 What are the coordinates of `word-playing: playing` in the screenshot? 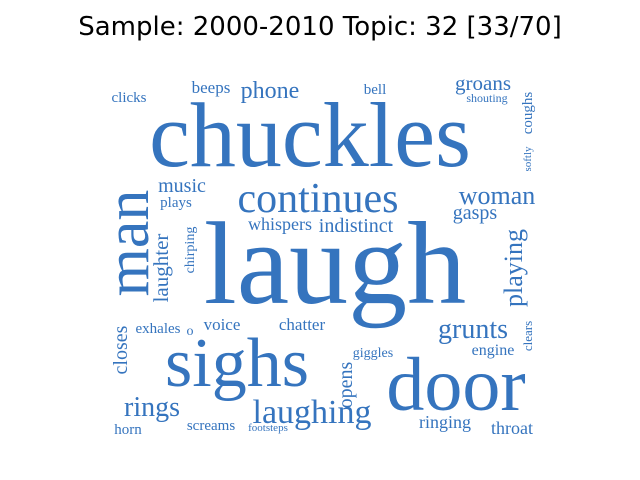 It's located at (513, 268).